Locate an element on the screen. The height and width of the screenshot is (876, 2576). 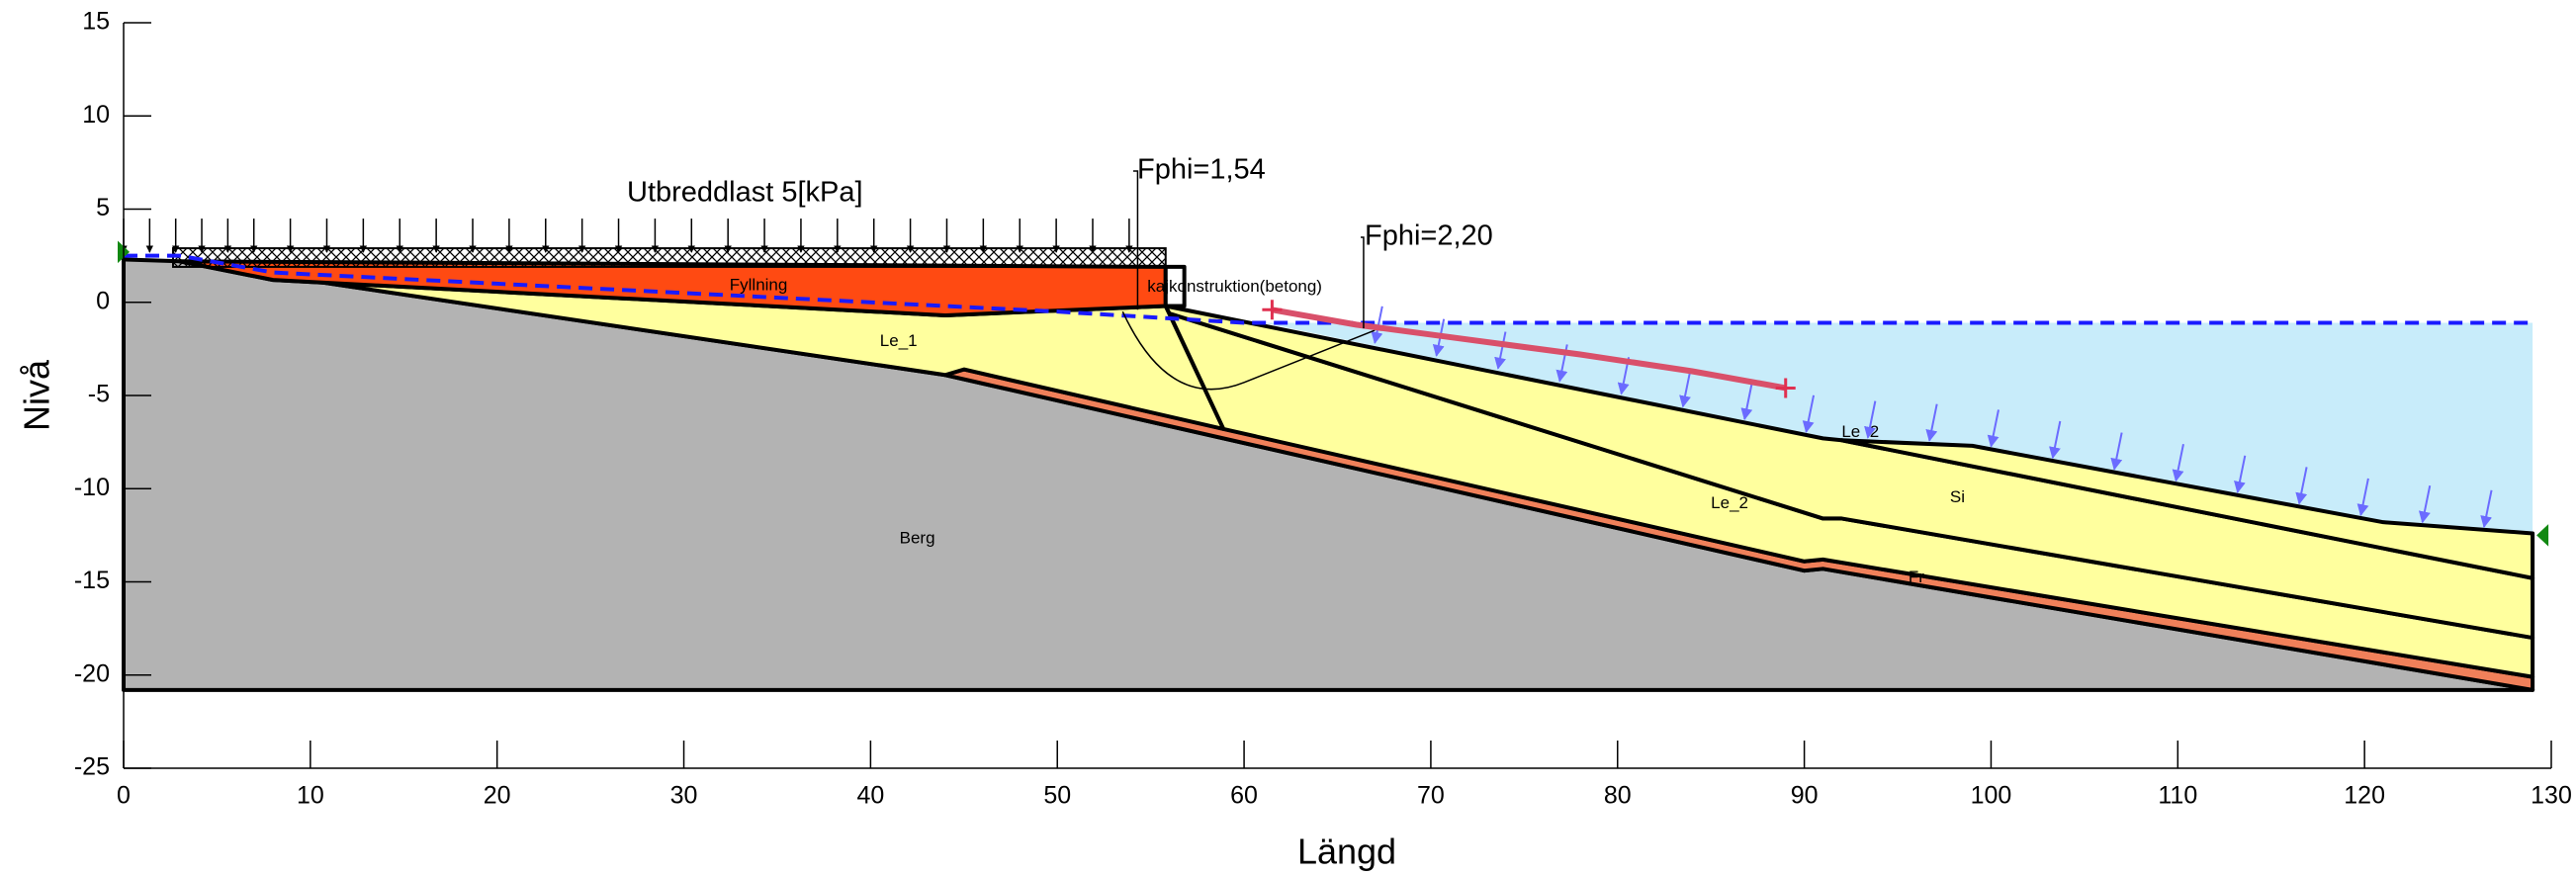
slip-label: Fphi=2,20 is located at coordinates (1429, 236).